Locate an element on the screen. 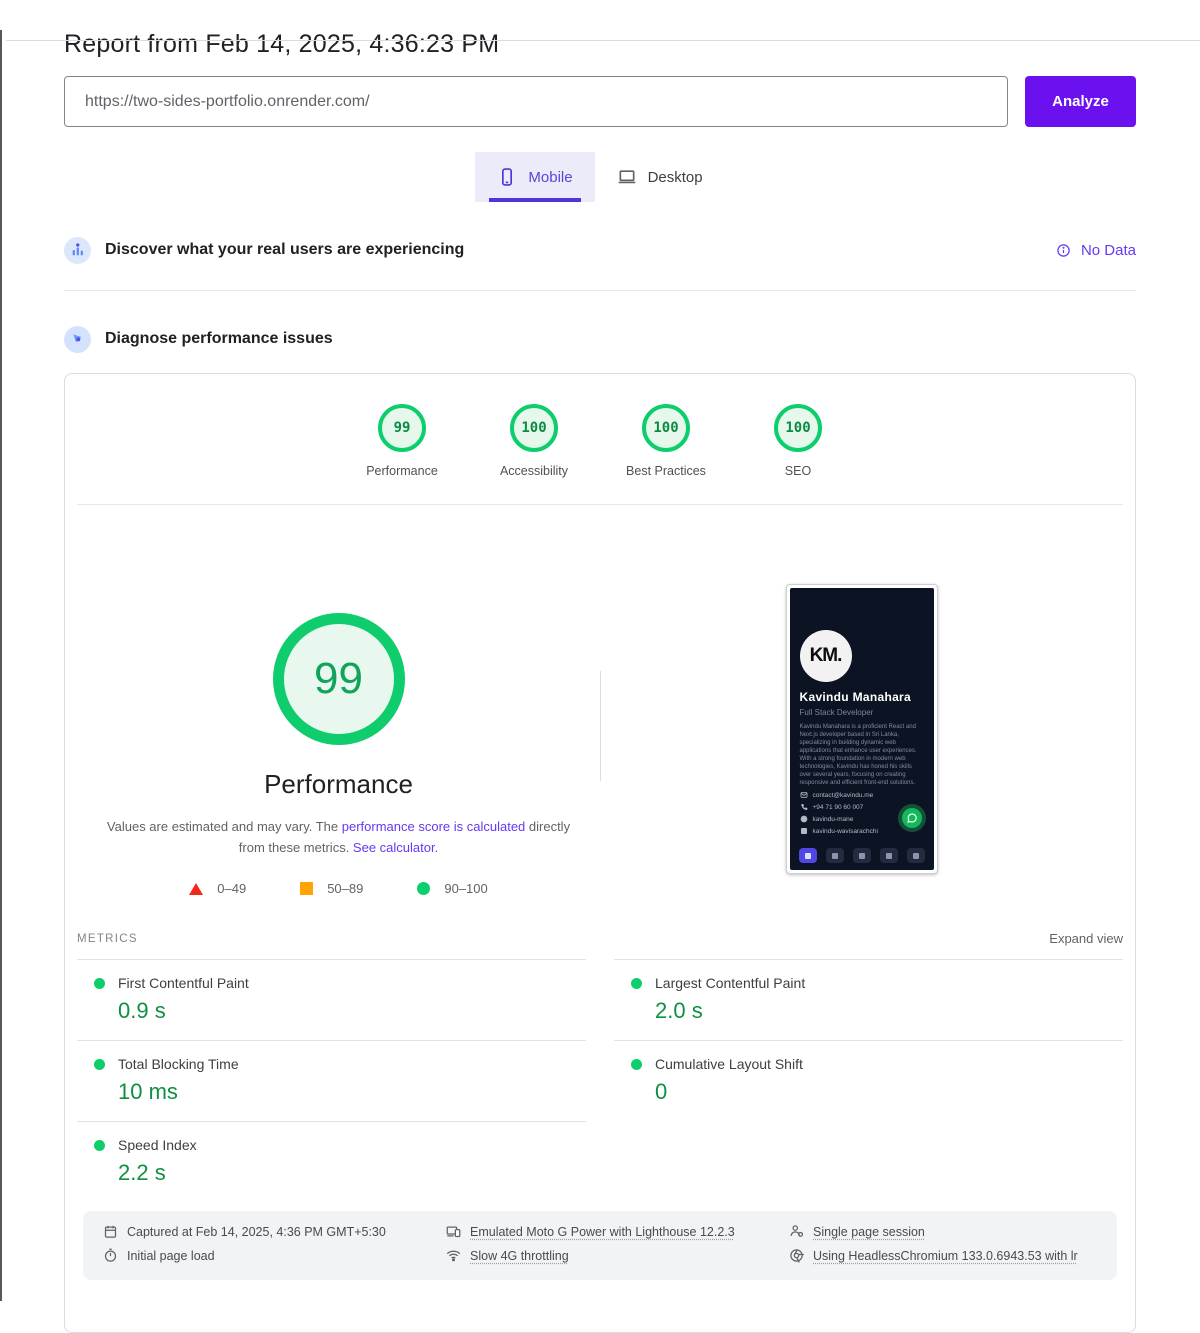  score-label: SEO is located at coordinates (798, 471).